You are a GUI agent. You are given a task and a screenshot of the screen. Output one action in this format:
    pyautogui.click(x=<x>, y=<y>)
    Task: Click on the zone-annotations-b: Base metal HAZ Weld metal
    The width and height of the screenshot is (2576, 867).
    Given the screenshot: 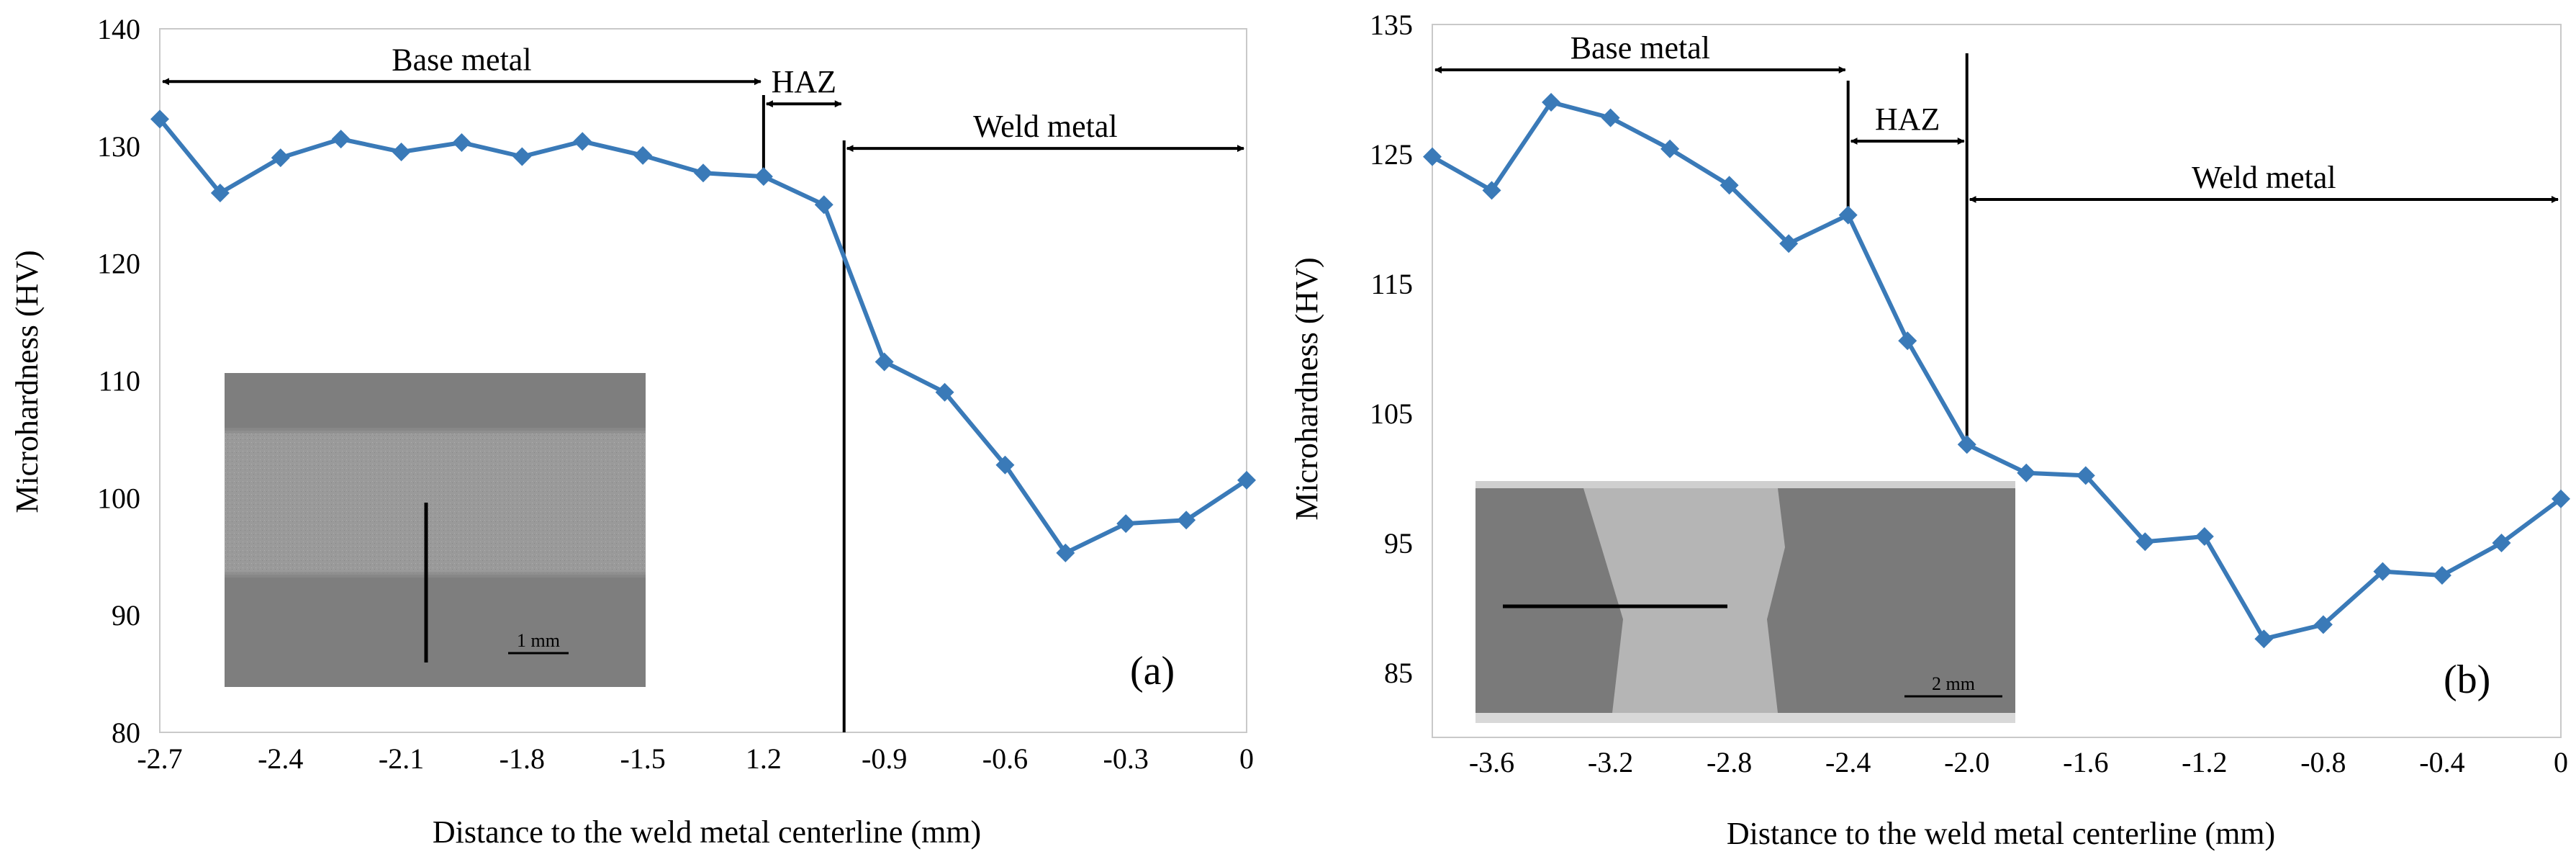 What is the action you would take?
    pyautogui.click(x=1997, y=116)
    